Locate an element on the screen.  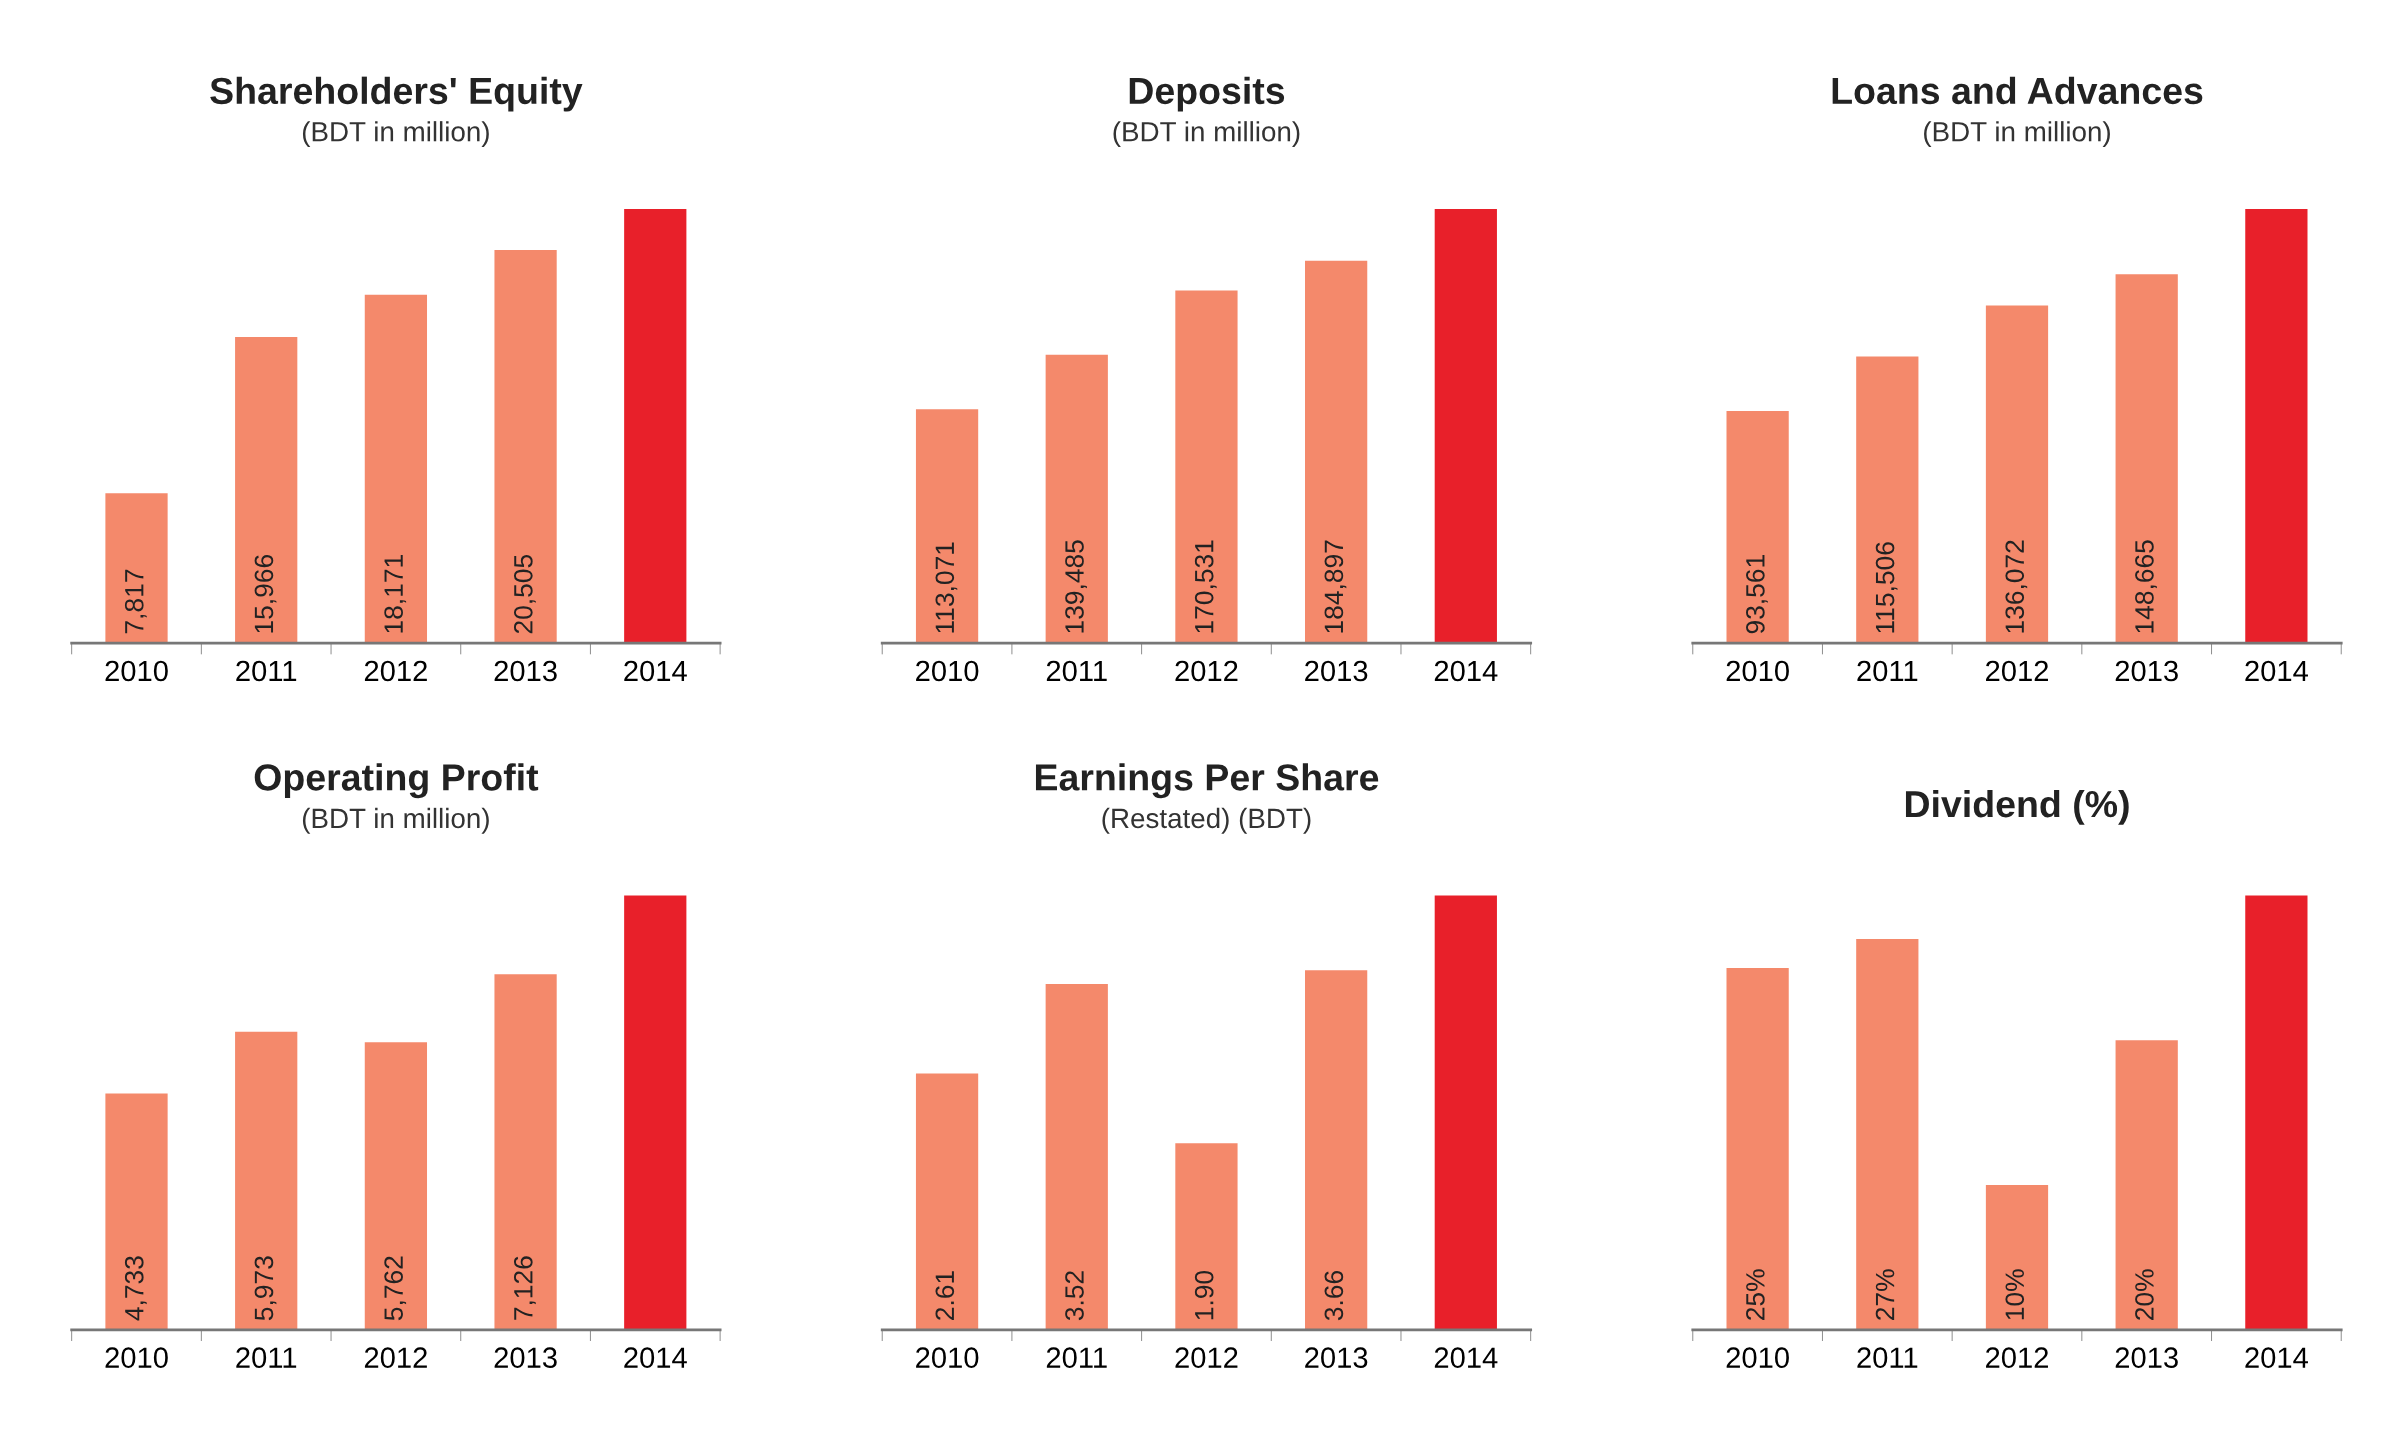
data-label: 93,561 is located at coordinates (1757, 594).